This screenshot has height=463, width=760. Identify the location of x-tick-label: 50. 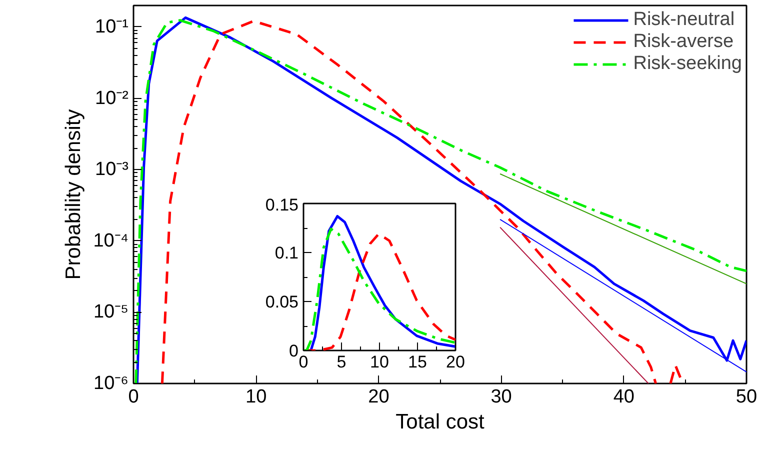
(747, 397).